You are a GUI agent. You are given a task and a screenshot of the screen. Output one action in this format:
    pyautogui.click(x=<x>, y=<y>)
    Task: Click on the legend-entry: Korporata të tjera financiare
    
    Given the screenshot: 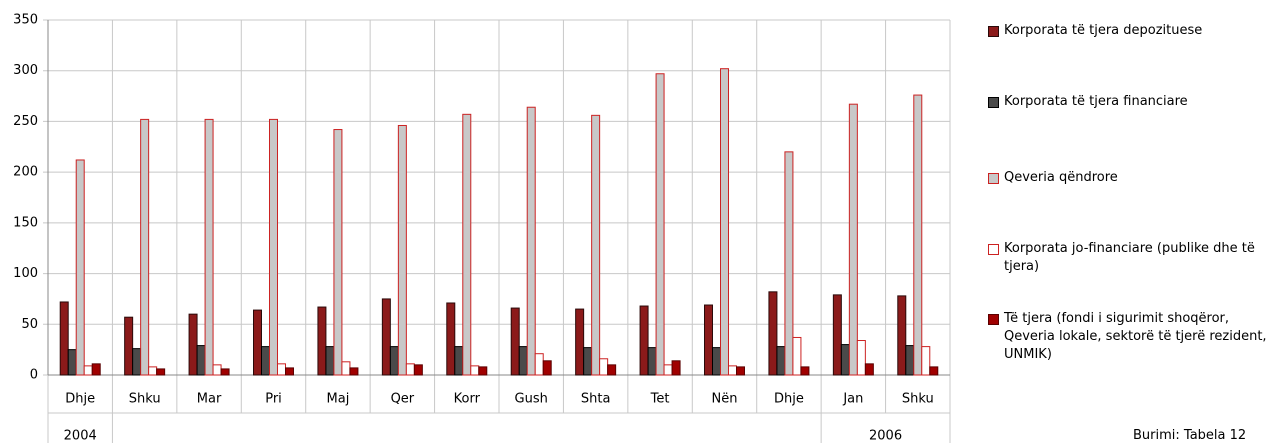 What is the action you would take?
    pyautogui.click(x=1130, y=102)
    